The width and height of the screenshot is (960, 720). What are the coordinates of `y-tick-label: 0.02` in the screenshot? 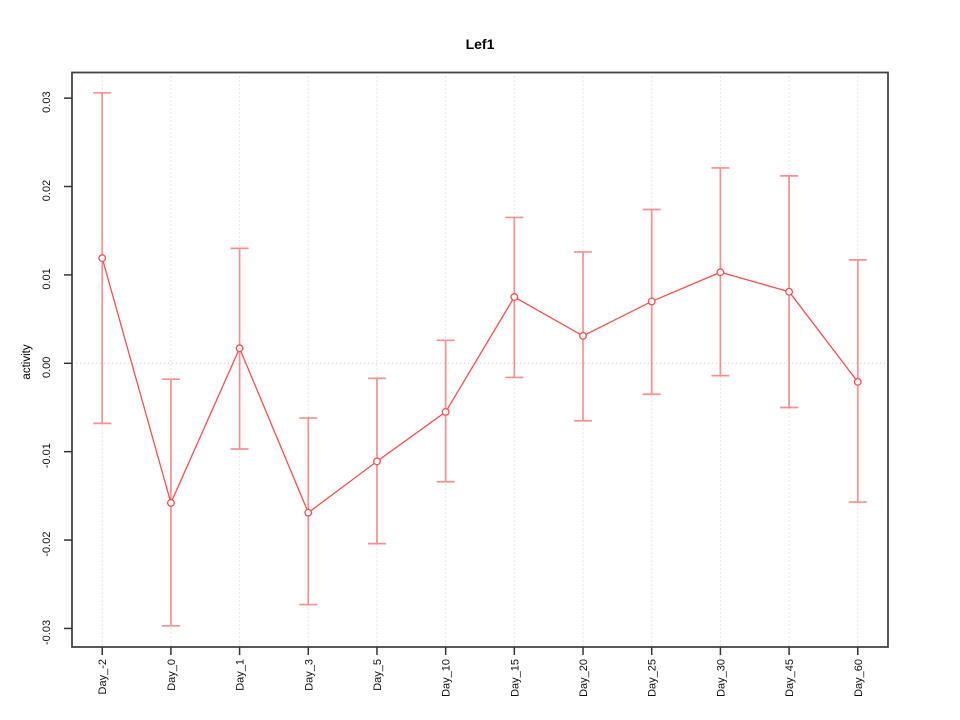 It's located at (47, 190).